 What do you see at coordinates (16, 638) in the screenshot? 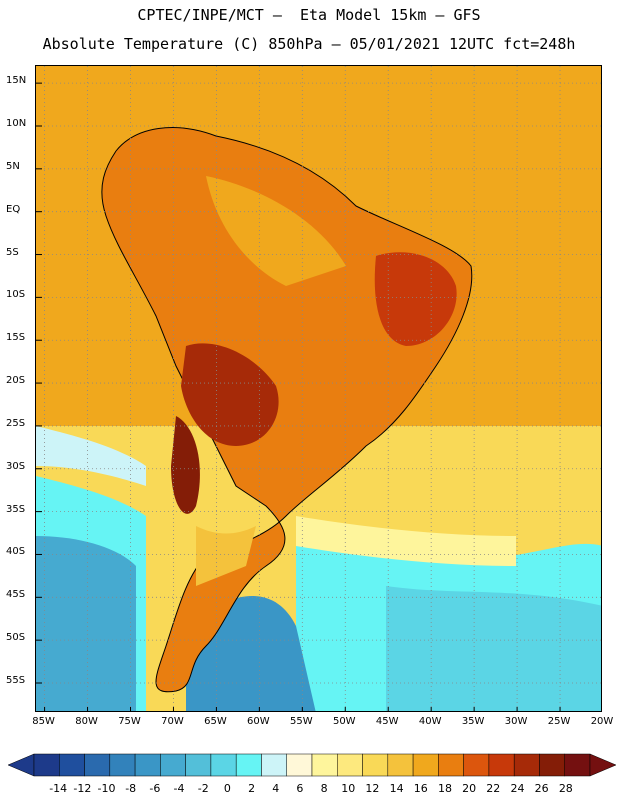
I see `lat-label: 50S` at bounding box center [16, 638].